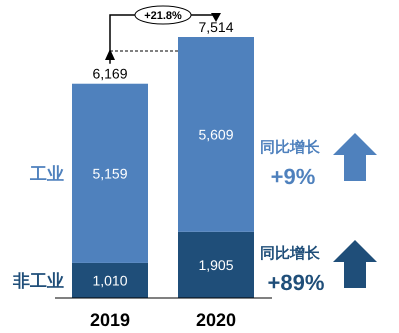 This screenshot has height=333, width=399. I want to click on total-label: 6,169, so click(110, 74).